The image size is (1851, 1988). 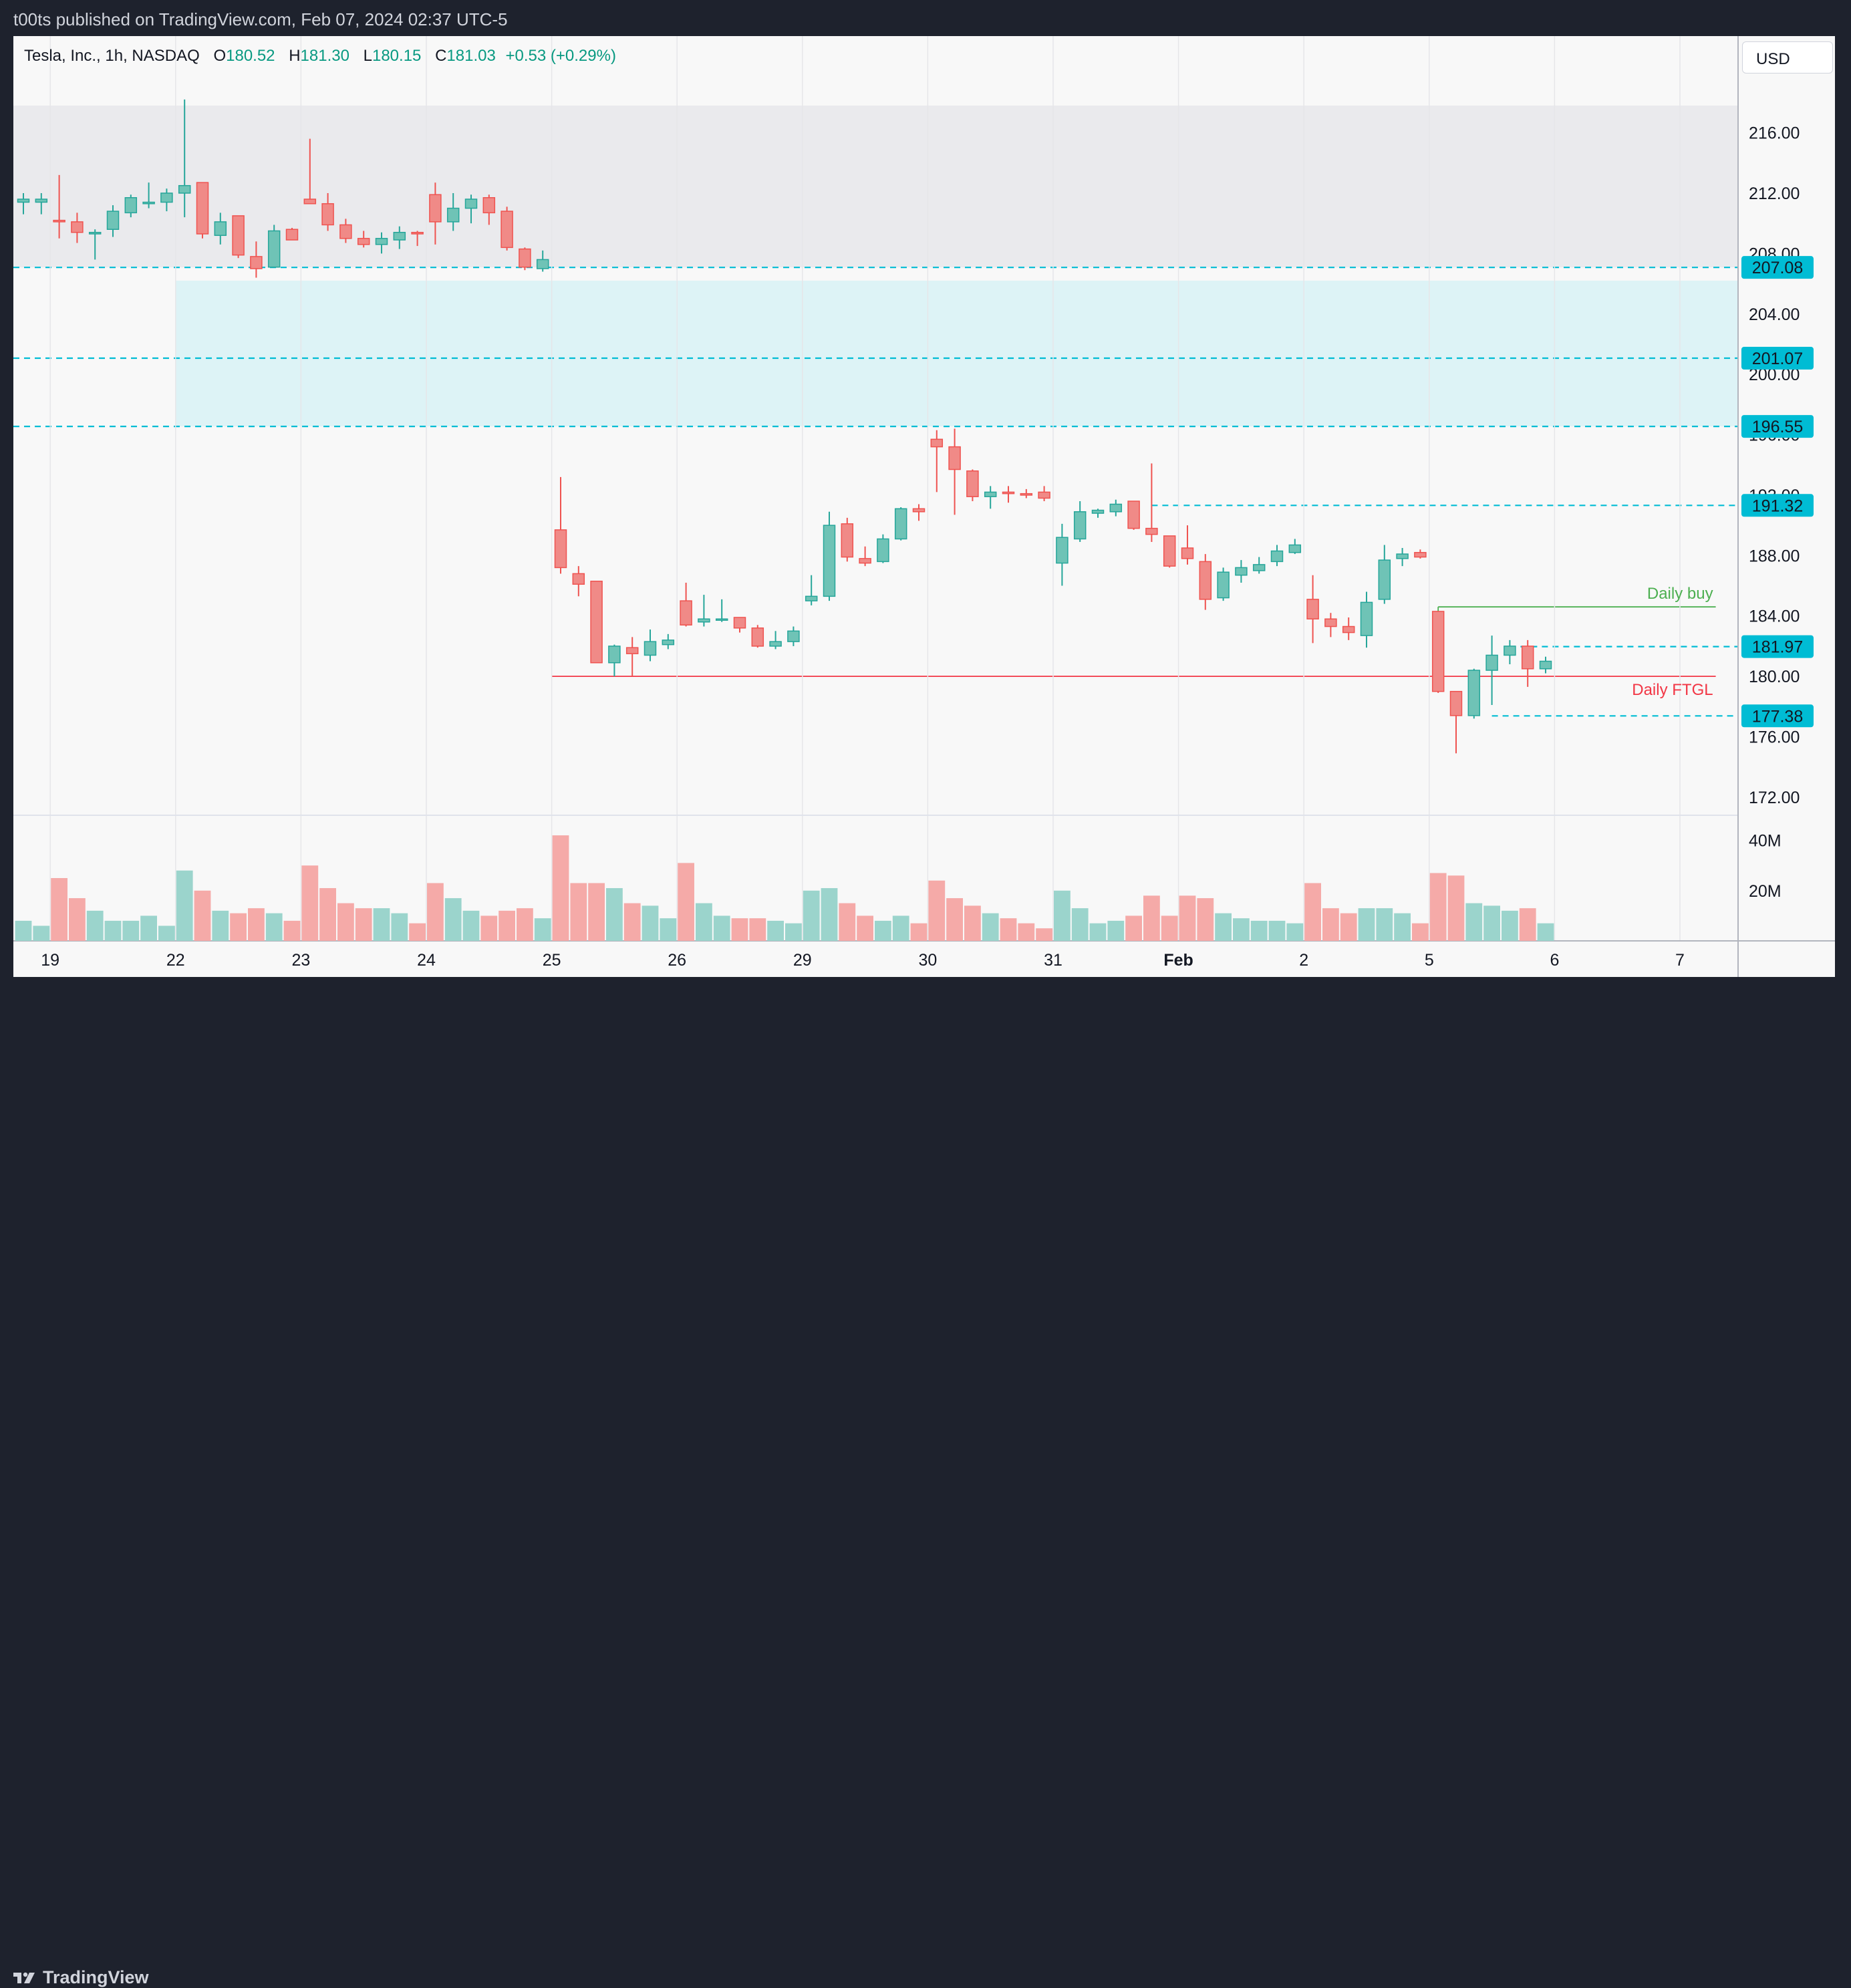 I want to click on change-value: +0.53 (+0.29%), so click(x=560, y=56).